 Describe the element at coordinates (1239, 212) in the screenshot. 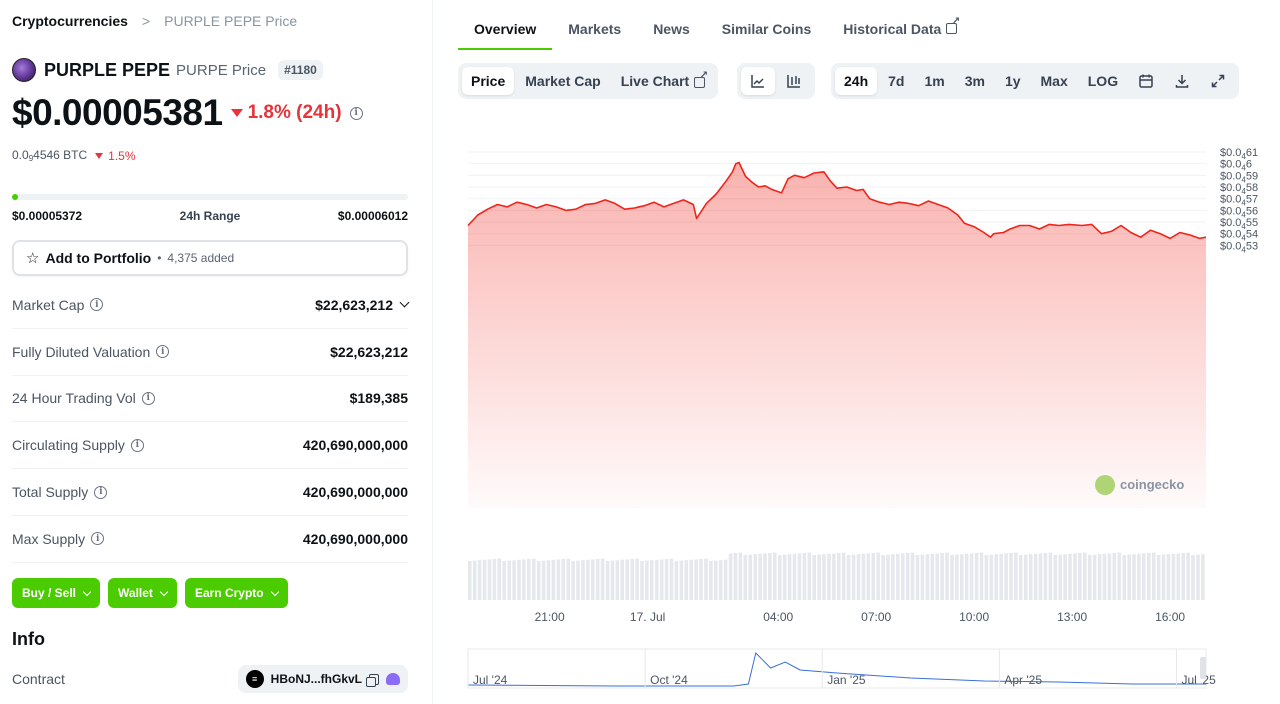

I see `y-tick-label: $0.0456` at that location.